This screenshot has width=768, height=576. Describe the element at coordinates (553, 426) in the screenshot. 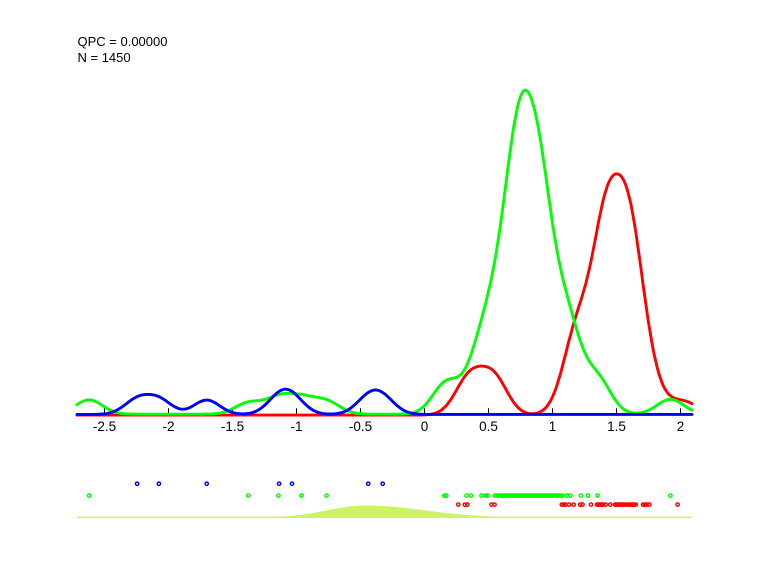

I see `svg-text: 1` at that location.